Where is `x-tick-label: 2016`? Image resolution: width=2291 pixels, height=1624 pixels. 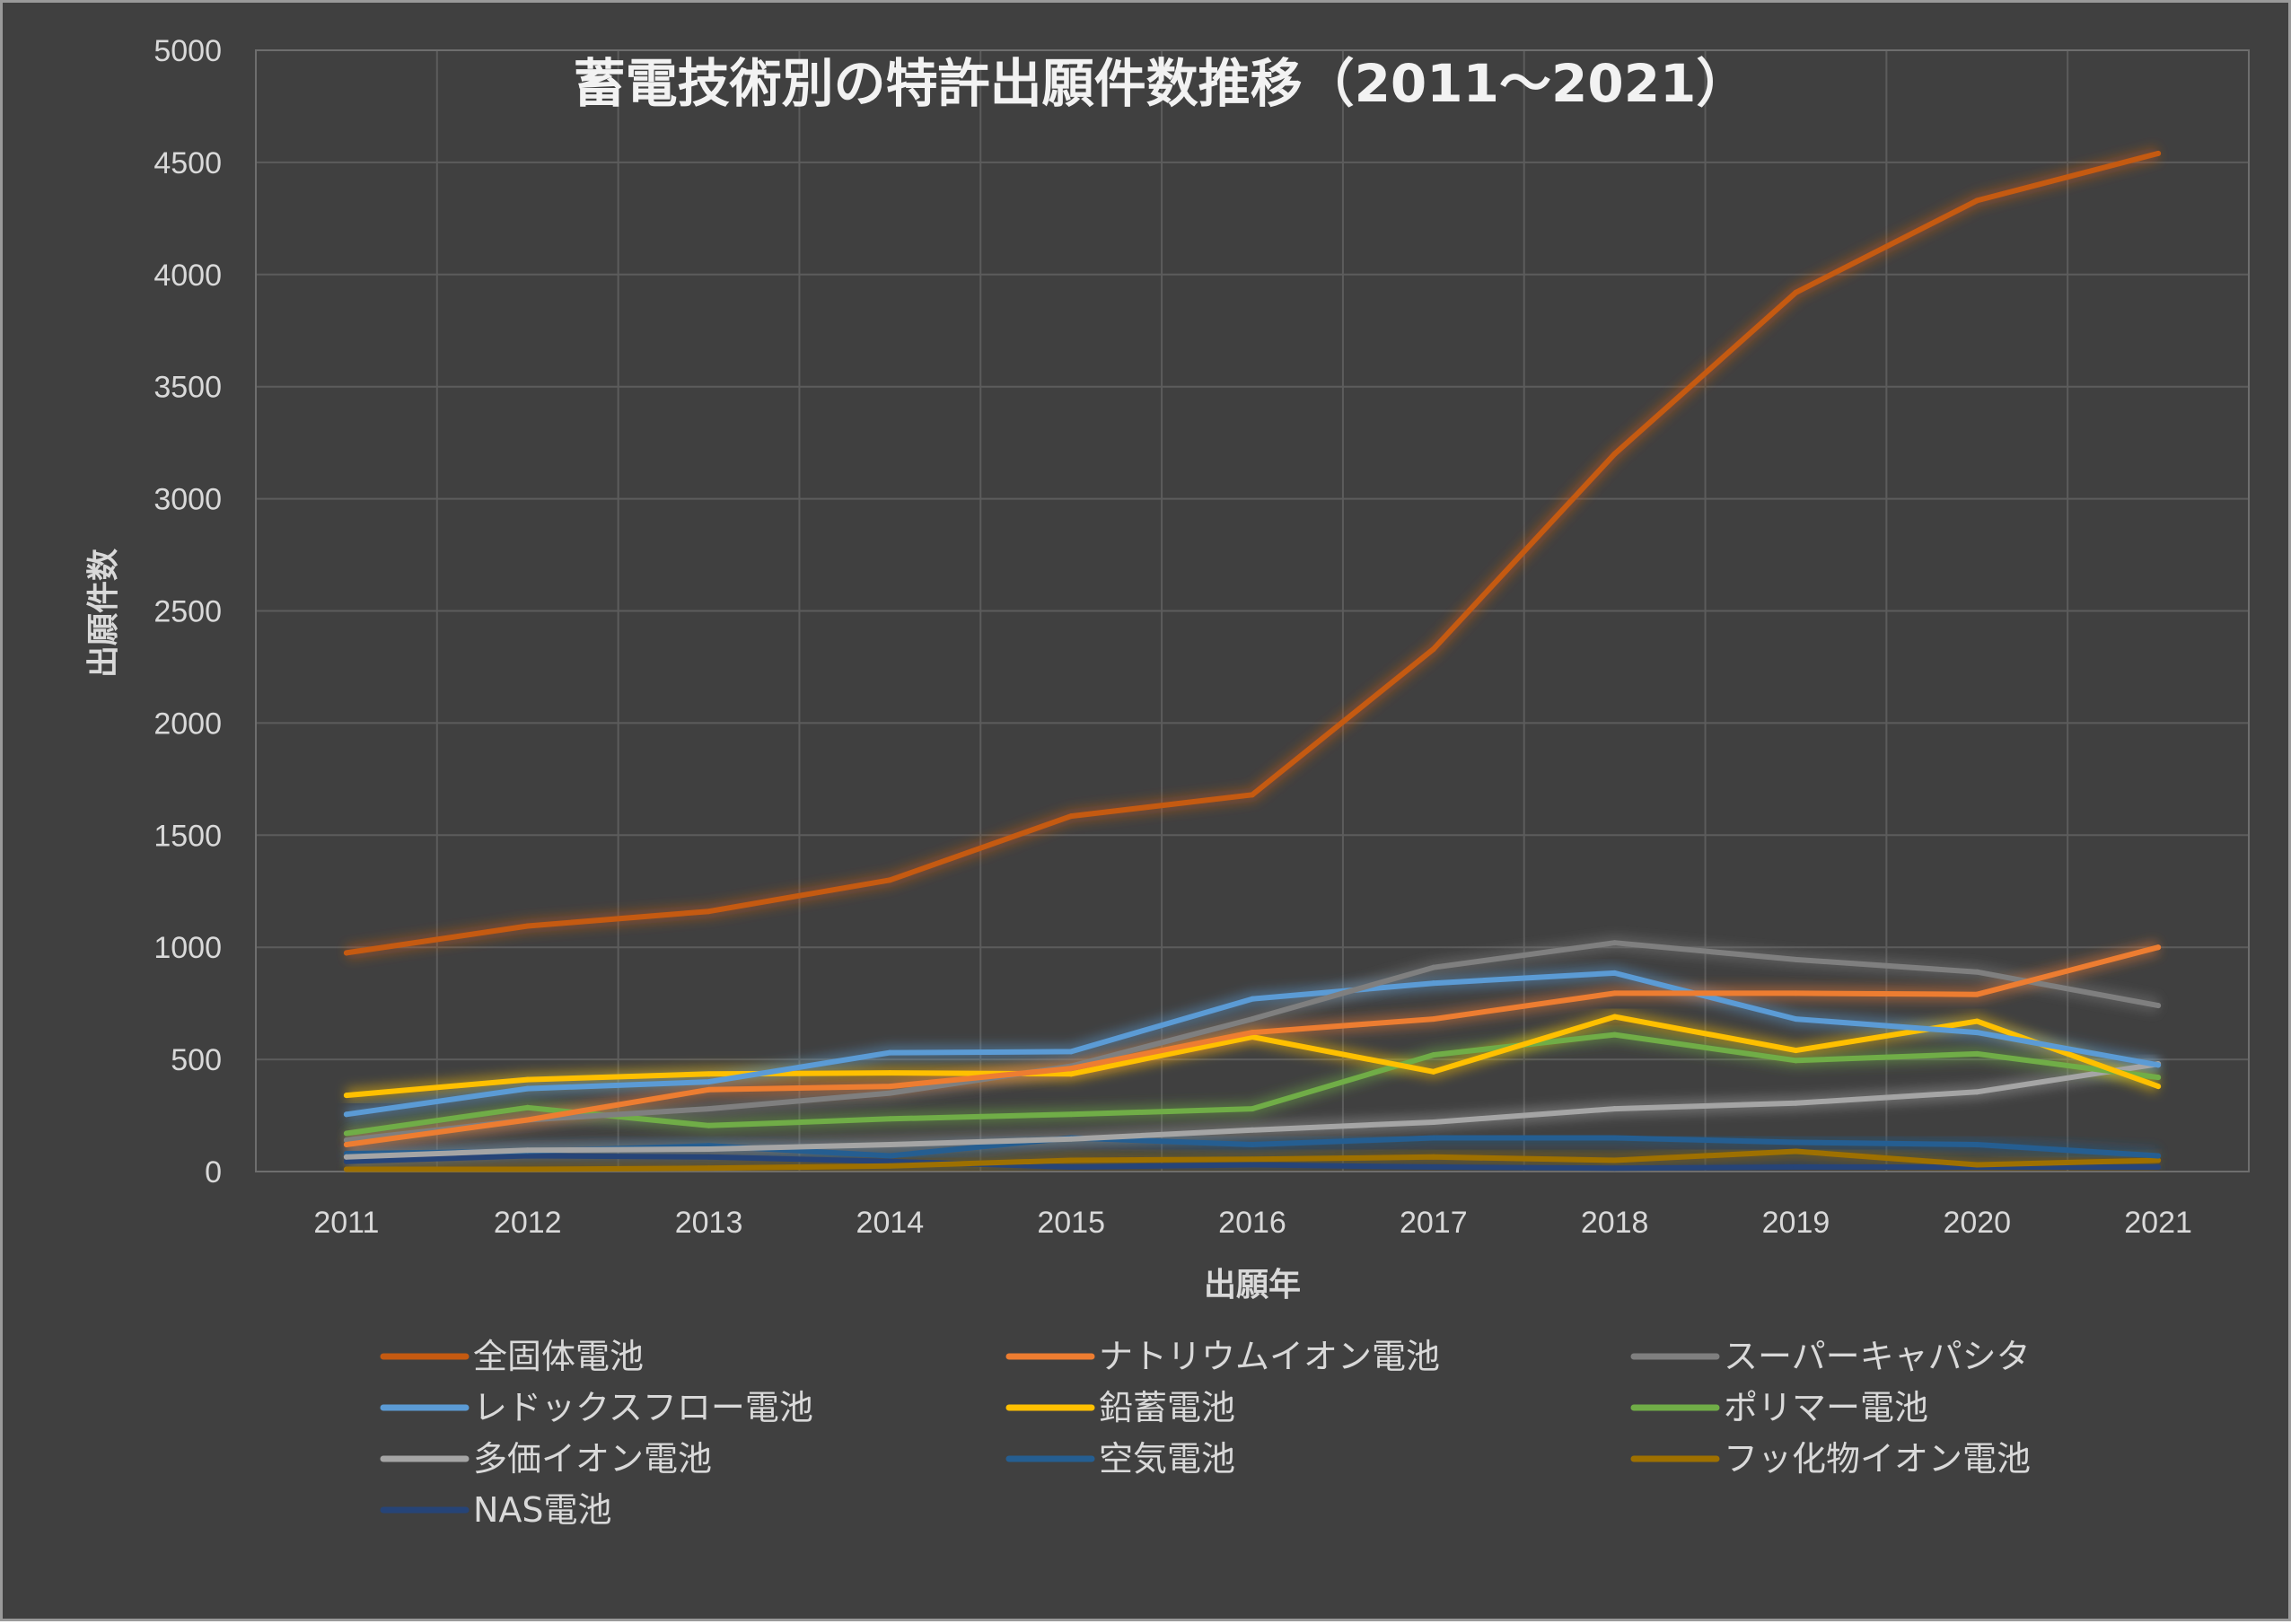
x-tick-label: 2016 is located at coordinates (1252, 1223).